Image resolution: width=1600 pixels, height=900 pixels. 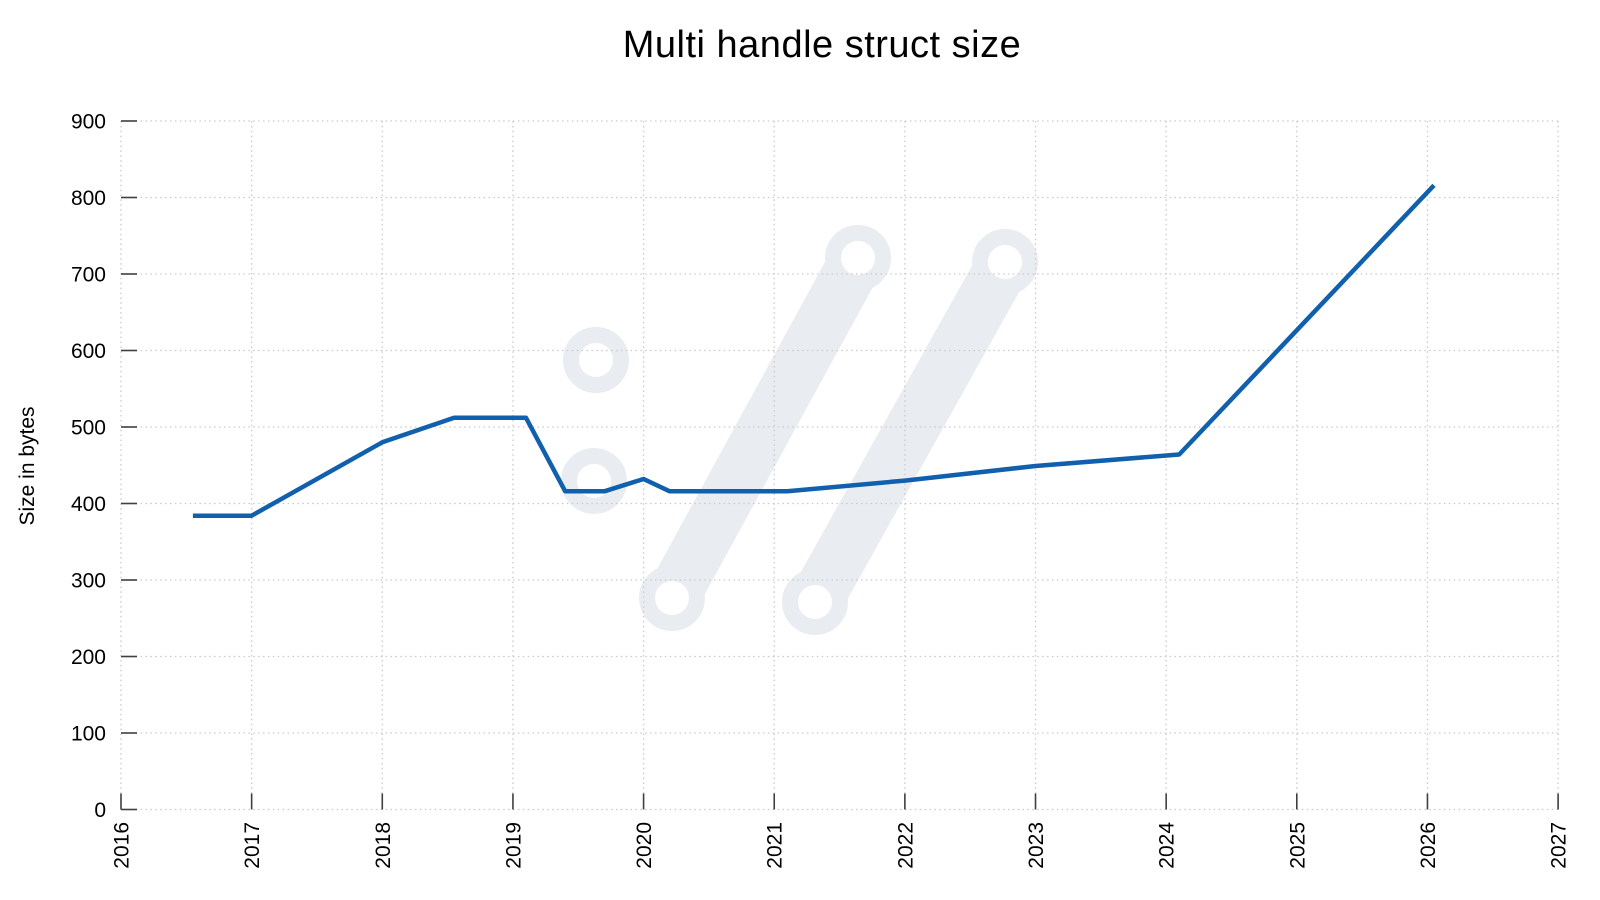 I want to click on x-tick-label: 2021, so click(x=775, y=845).